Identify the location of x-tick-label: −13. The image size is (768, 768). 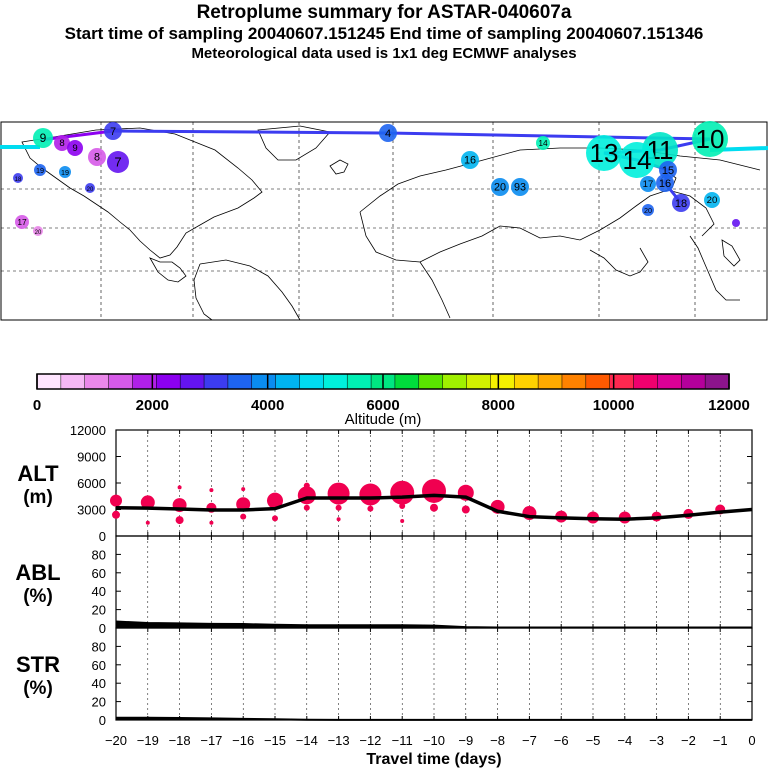
(339, 740).